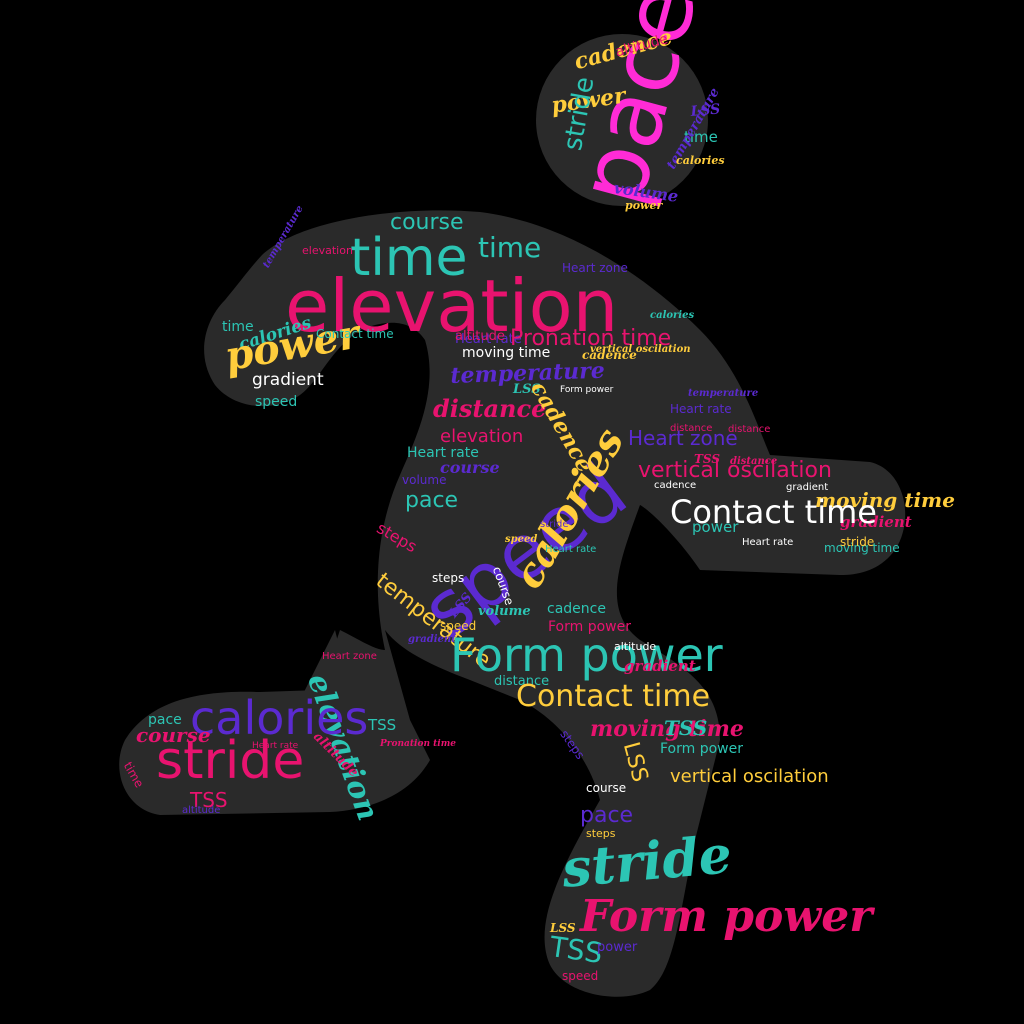 This screenshot has width=1024, height=1024. Describe the element at coordinates (325, 665) in the screenshot. I see `silhouette-arm-tail` at that location.